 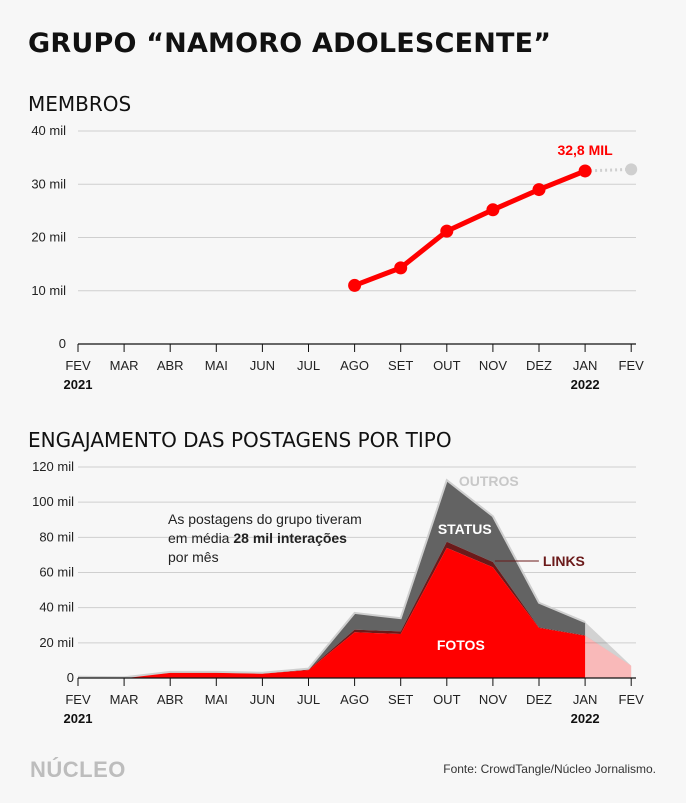 What do you see at coordinates (308, 699) in the screenshot?
I see `engagement-x-tick: JUL` at bounding box center [308, 699].